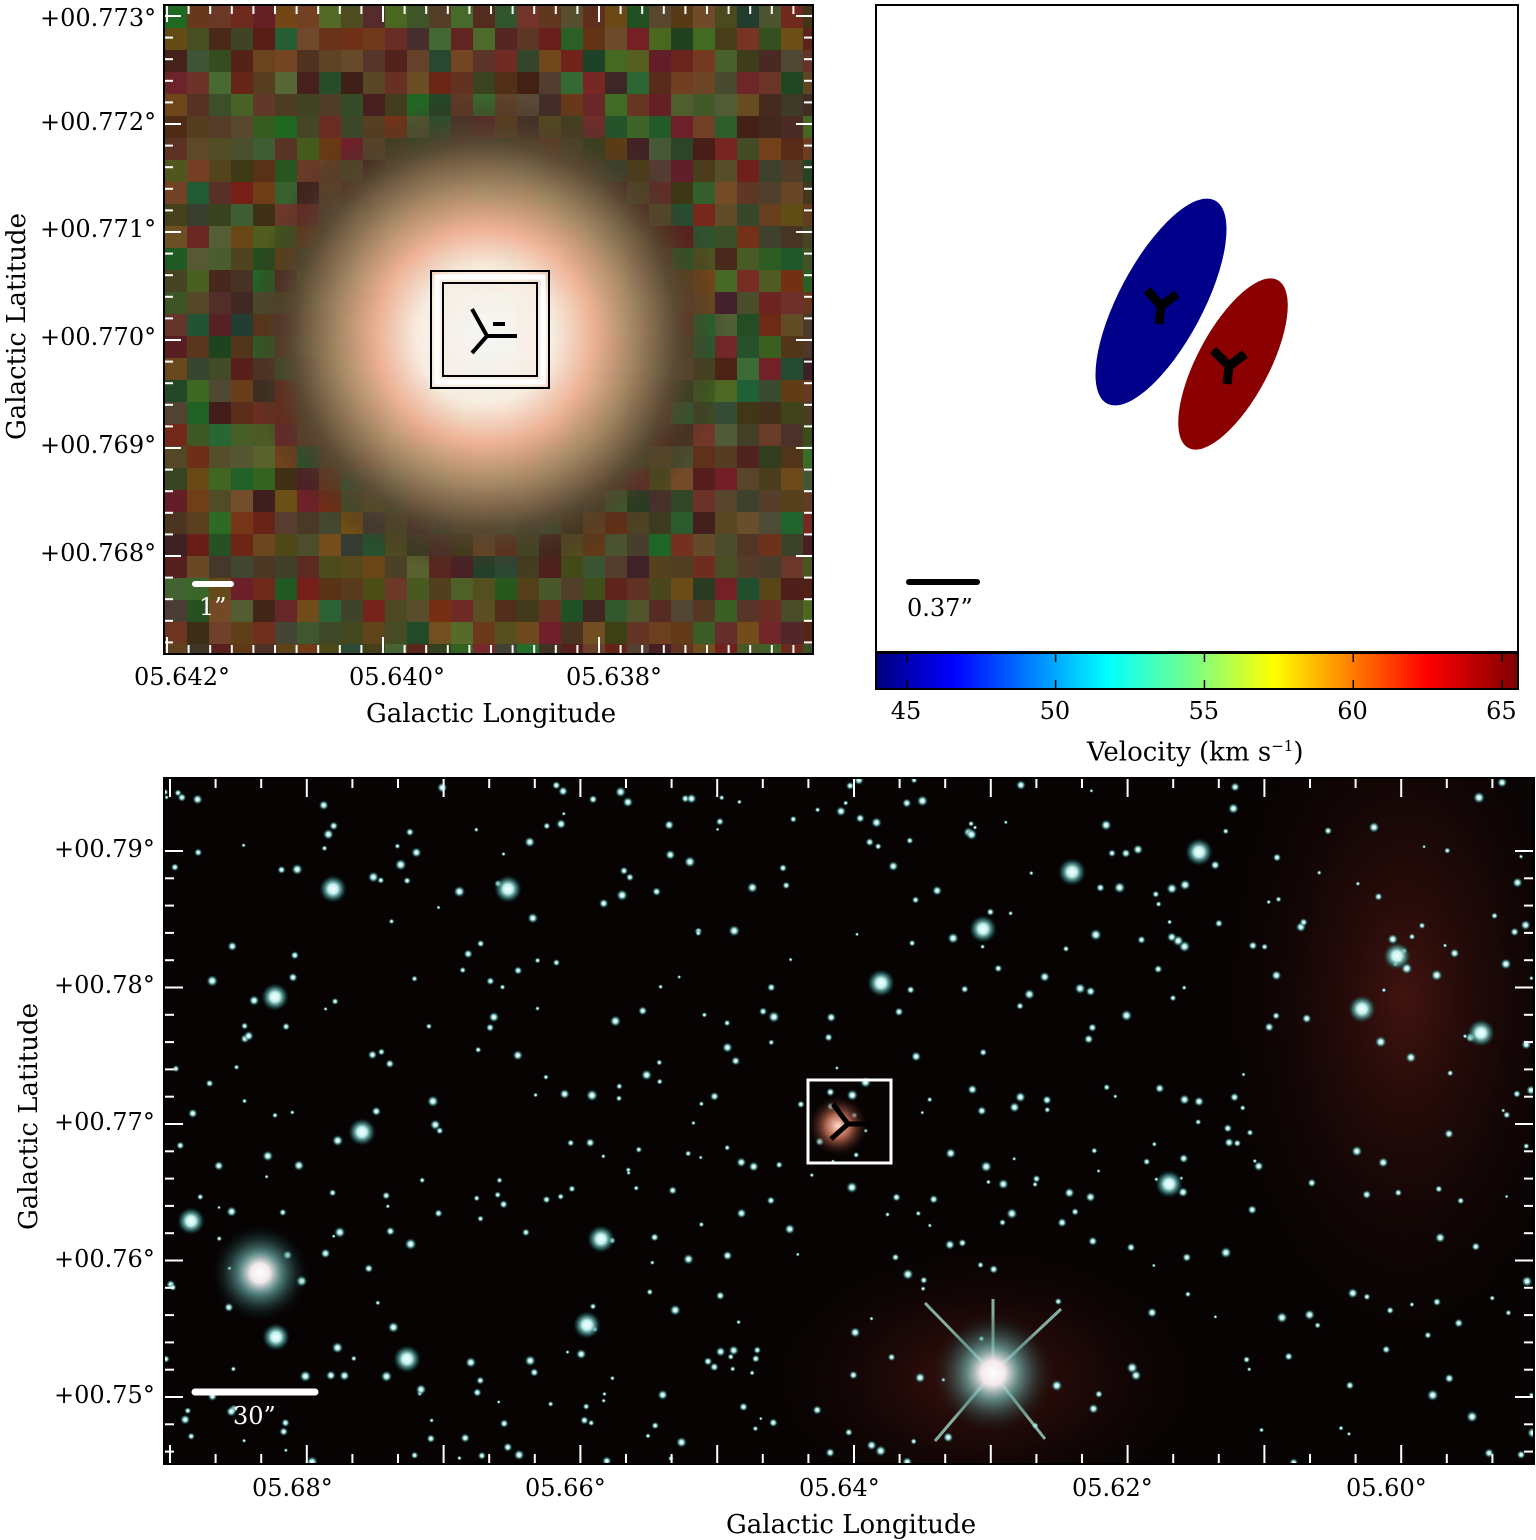 The width and height of the screenshot is (1536, 1540). Describe the element at coordinates (98, 337) in the screenshot. I see `y-tick-label: +00.770°` at that location.